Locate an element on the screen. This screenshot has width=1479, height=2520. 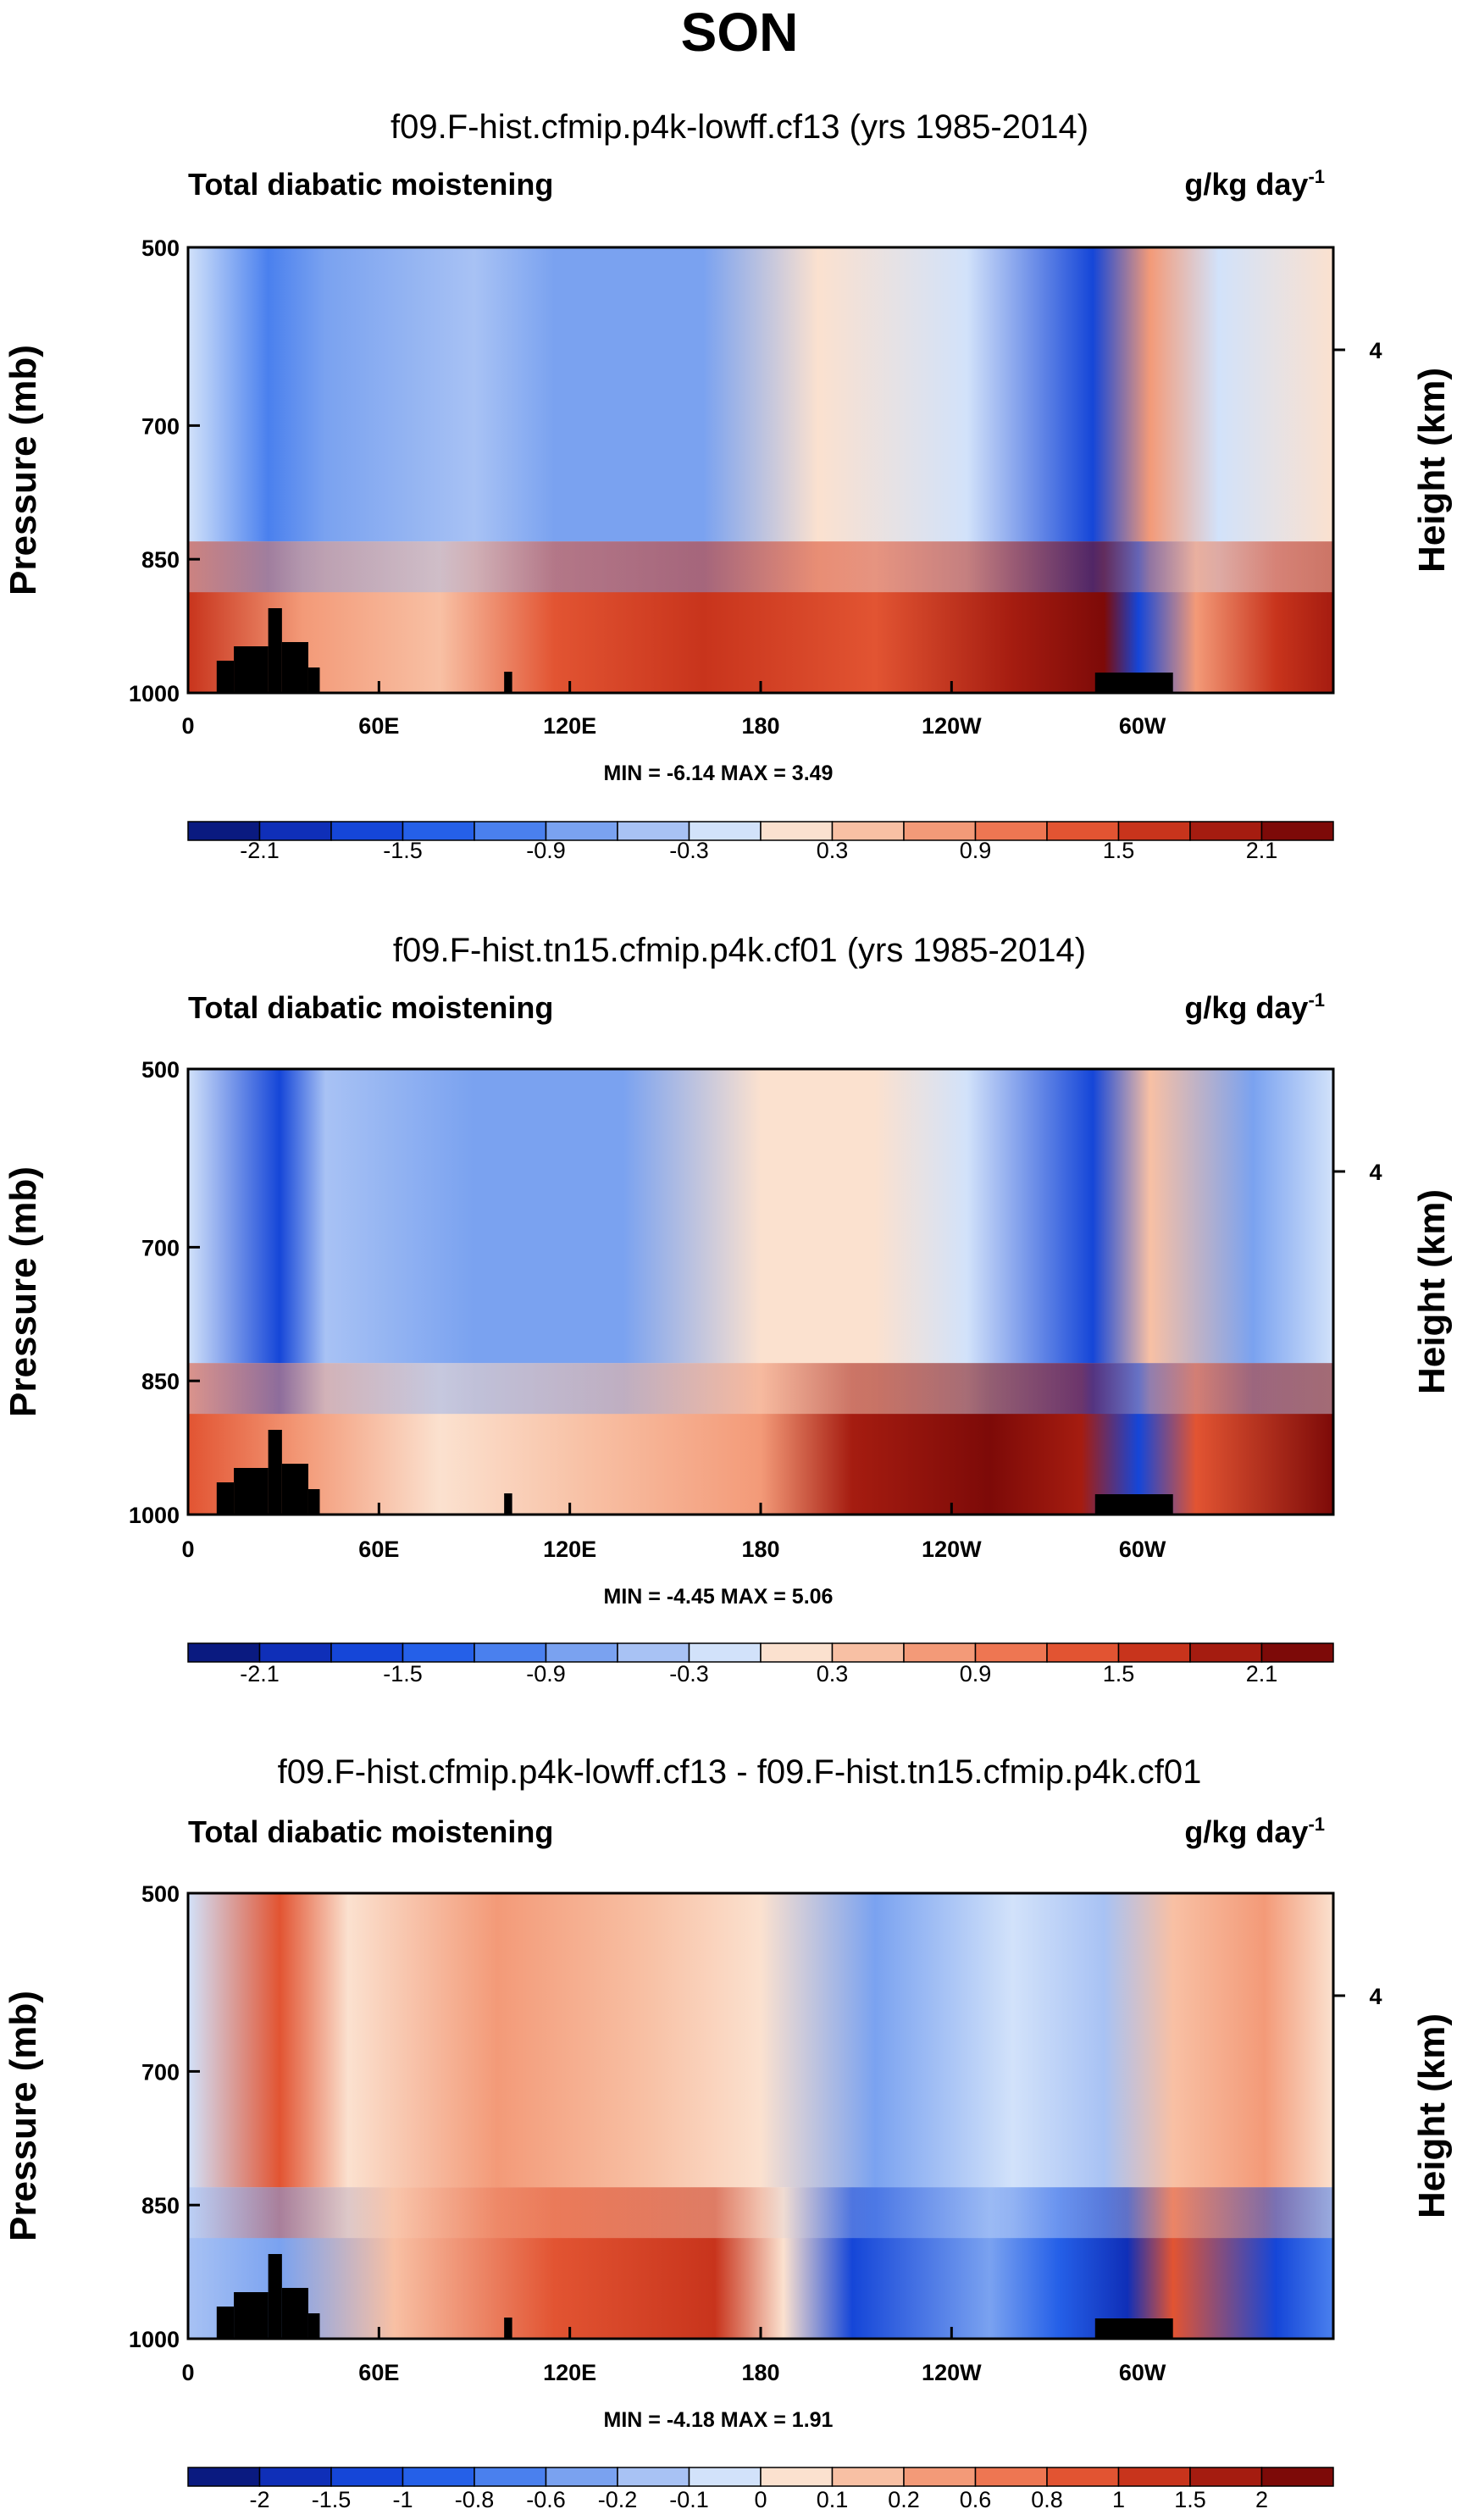
units-text: g/kg day is located at coordinates (1246, 1831).